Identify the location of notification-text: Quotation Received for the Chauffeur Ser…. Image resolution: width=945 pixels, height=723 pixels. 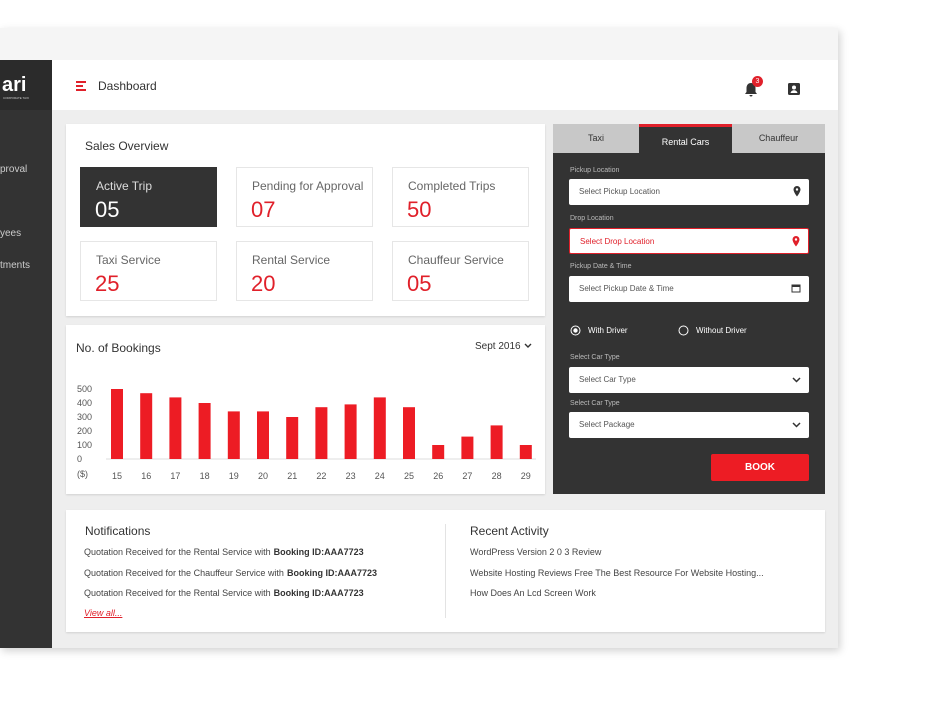
(184, 573).